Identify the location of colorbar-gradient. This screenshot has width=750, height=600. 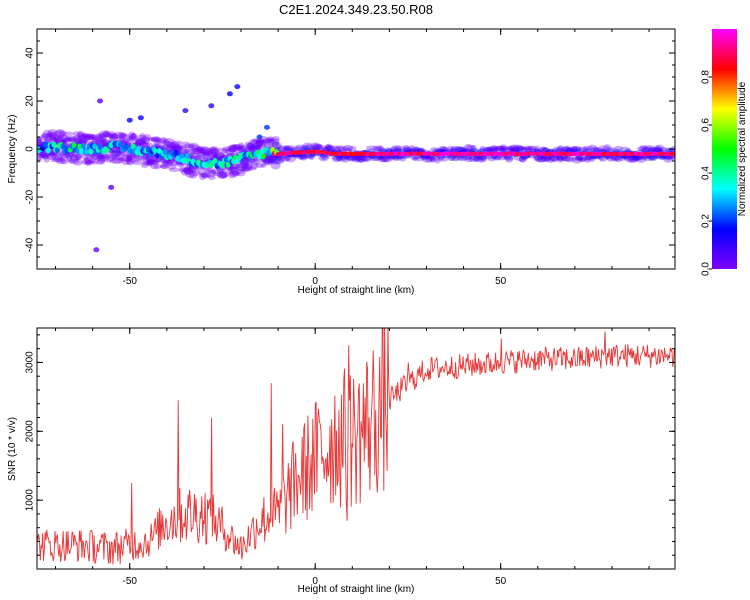
(724, 149).